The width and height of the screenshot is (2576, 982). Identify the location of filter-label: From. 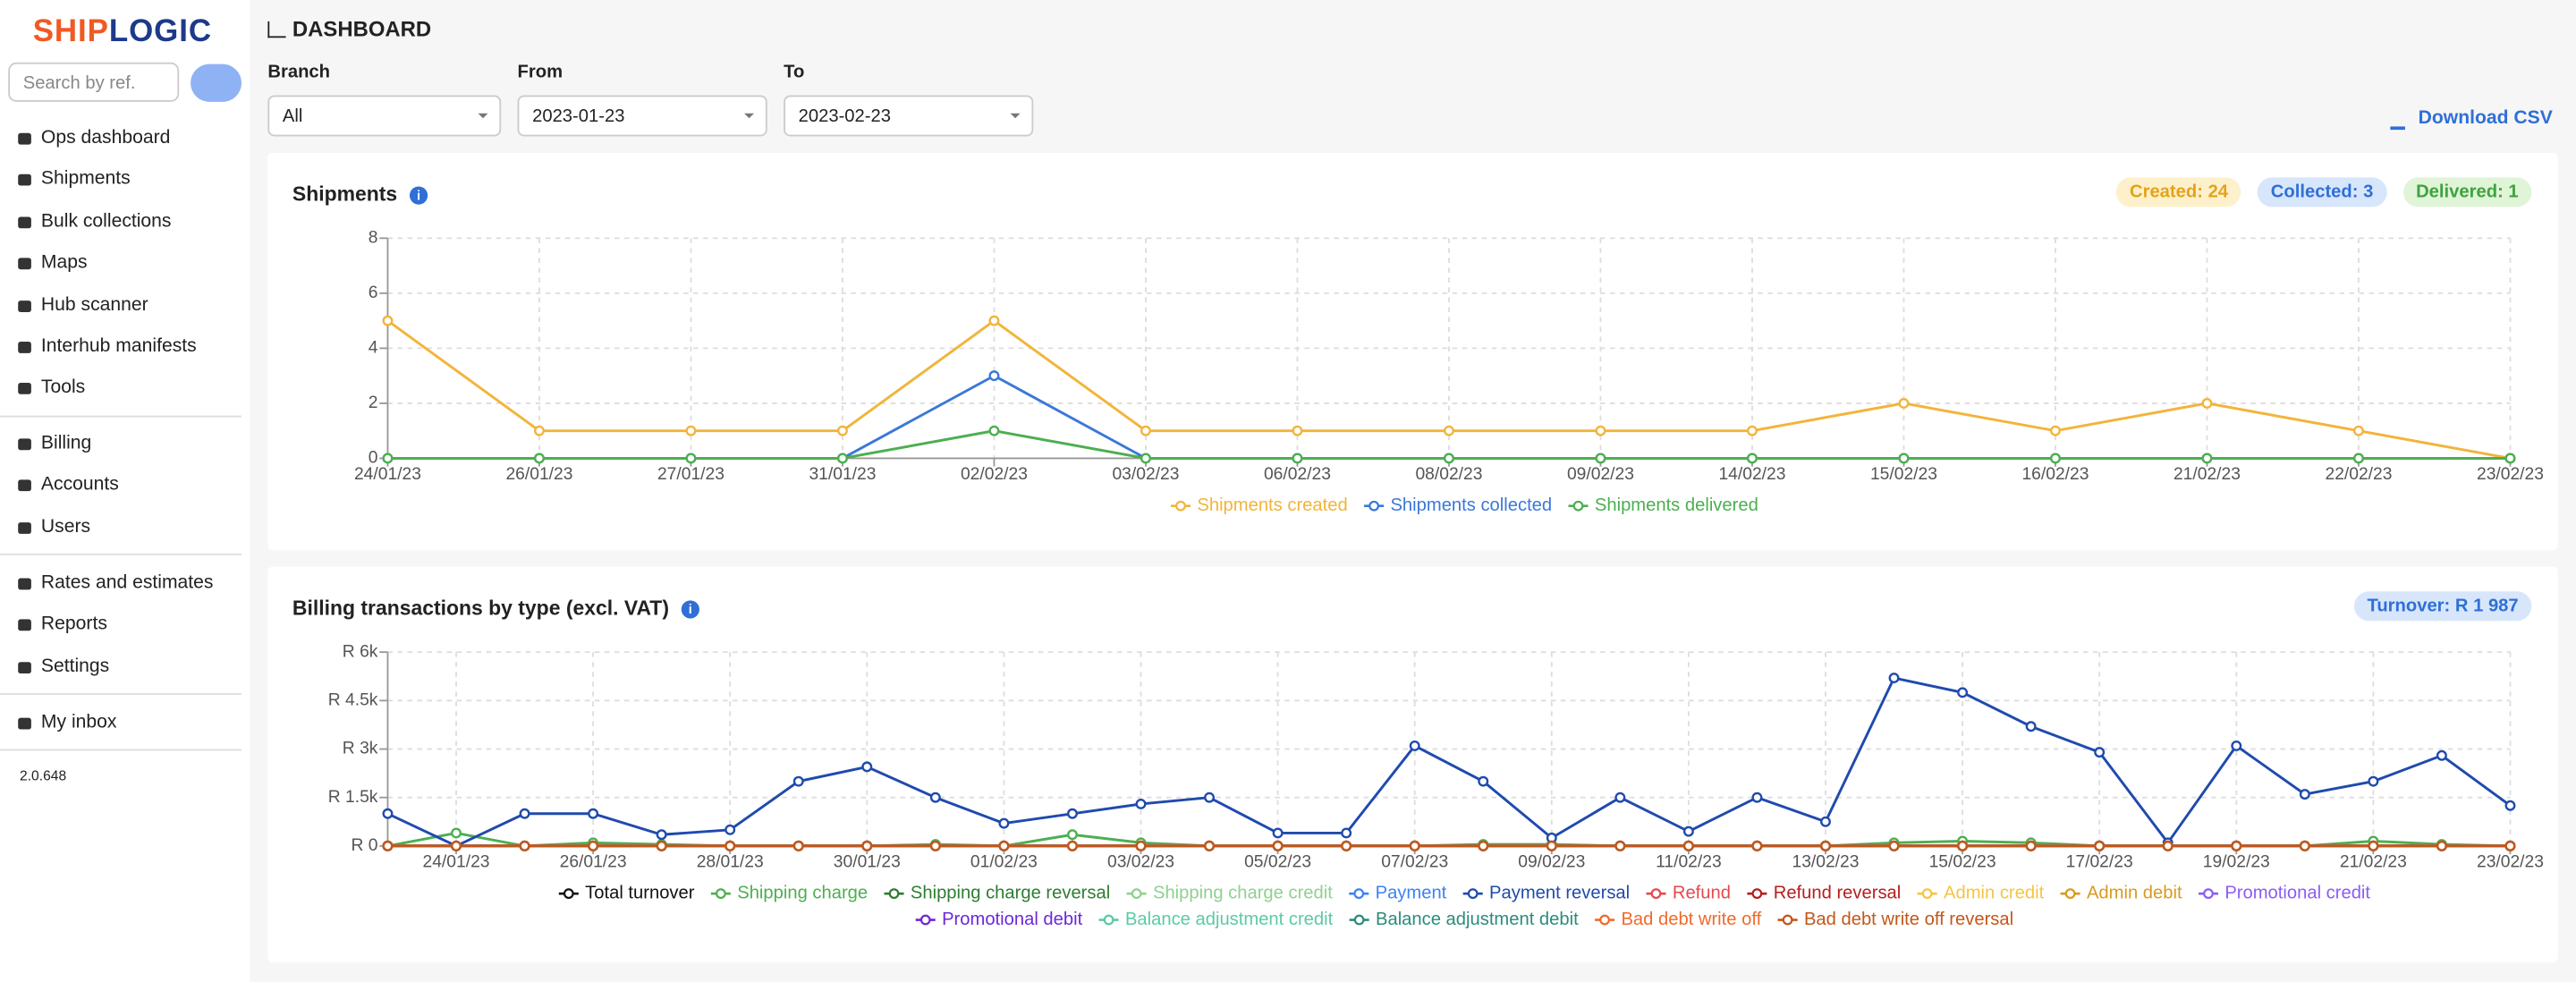
(540, 72).